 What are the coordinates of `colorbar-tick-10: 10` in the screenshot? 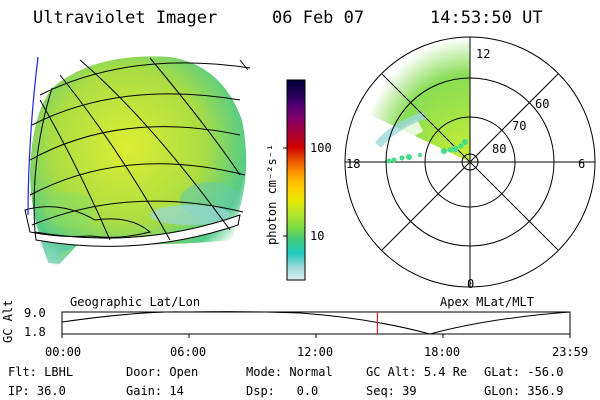 It's located at (317, 236).